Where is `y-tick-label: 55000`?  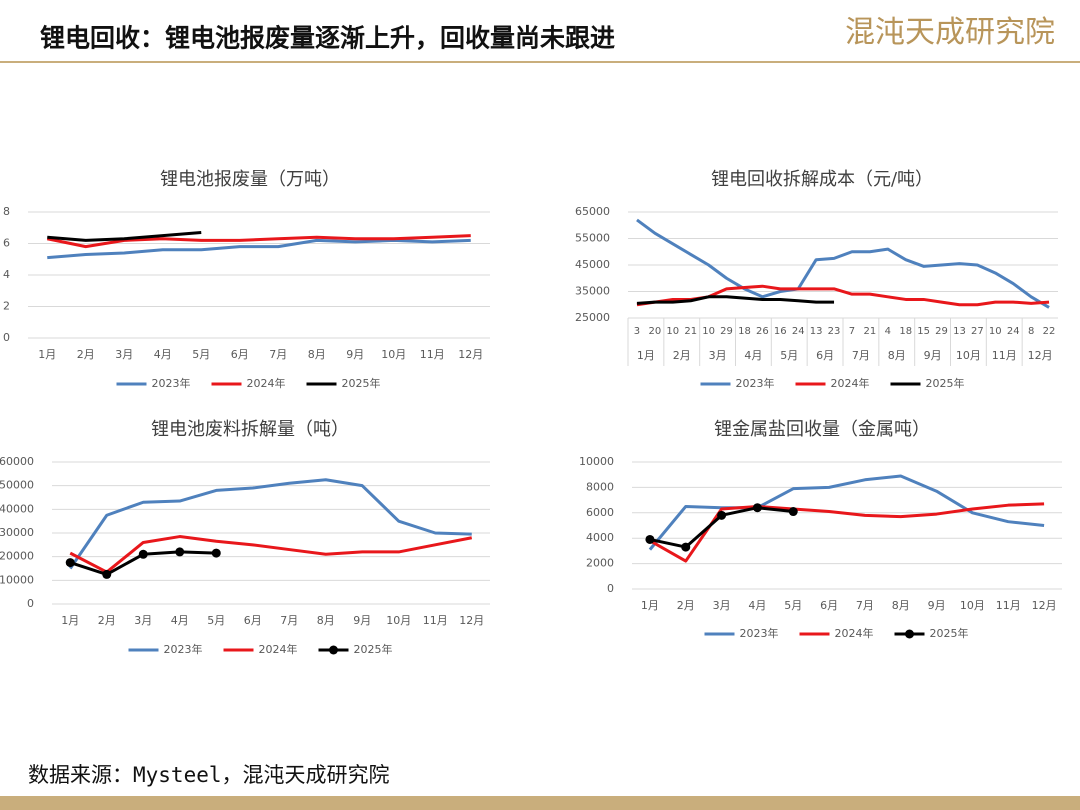
y-tick-label: 55000 is located at coordinates (592, 238).